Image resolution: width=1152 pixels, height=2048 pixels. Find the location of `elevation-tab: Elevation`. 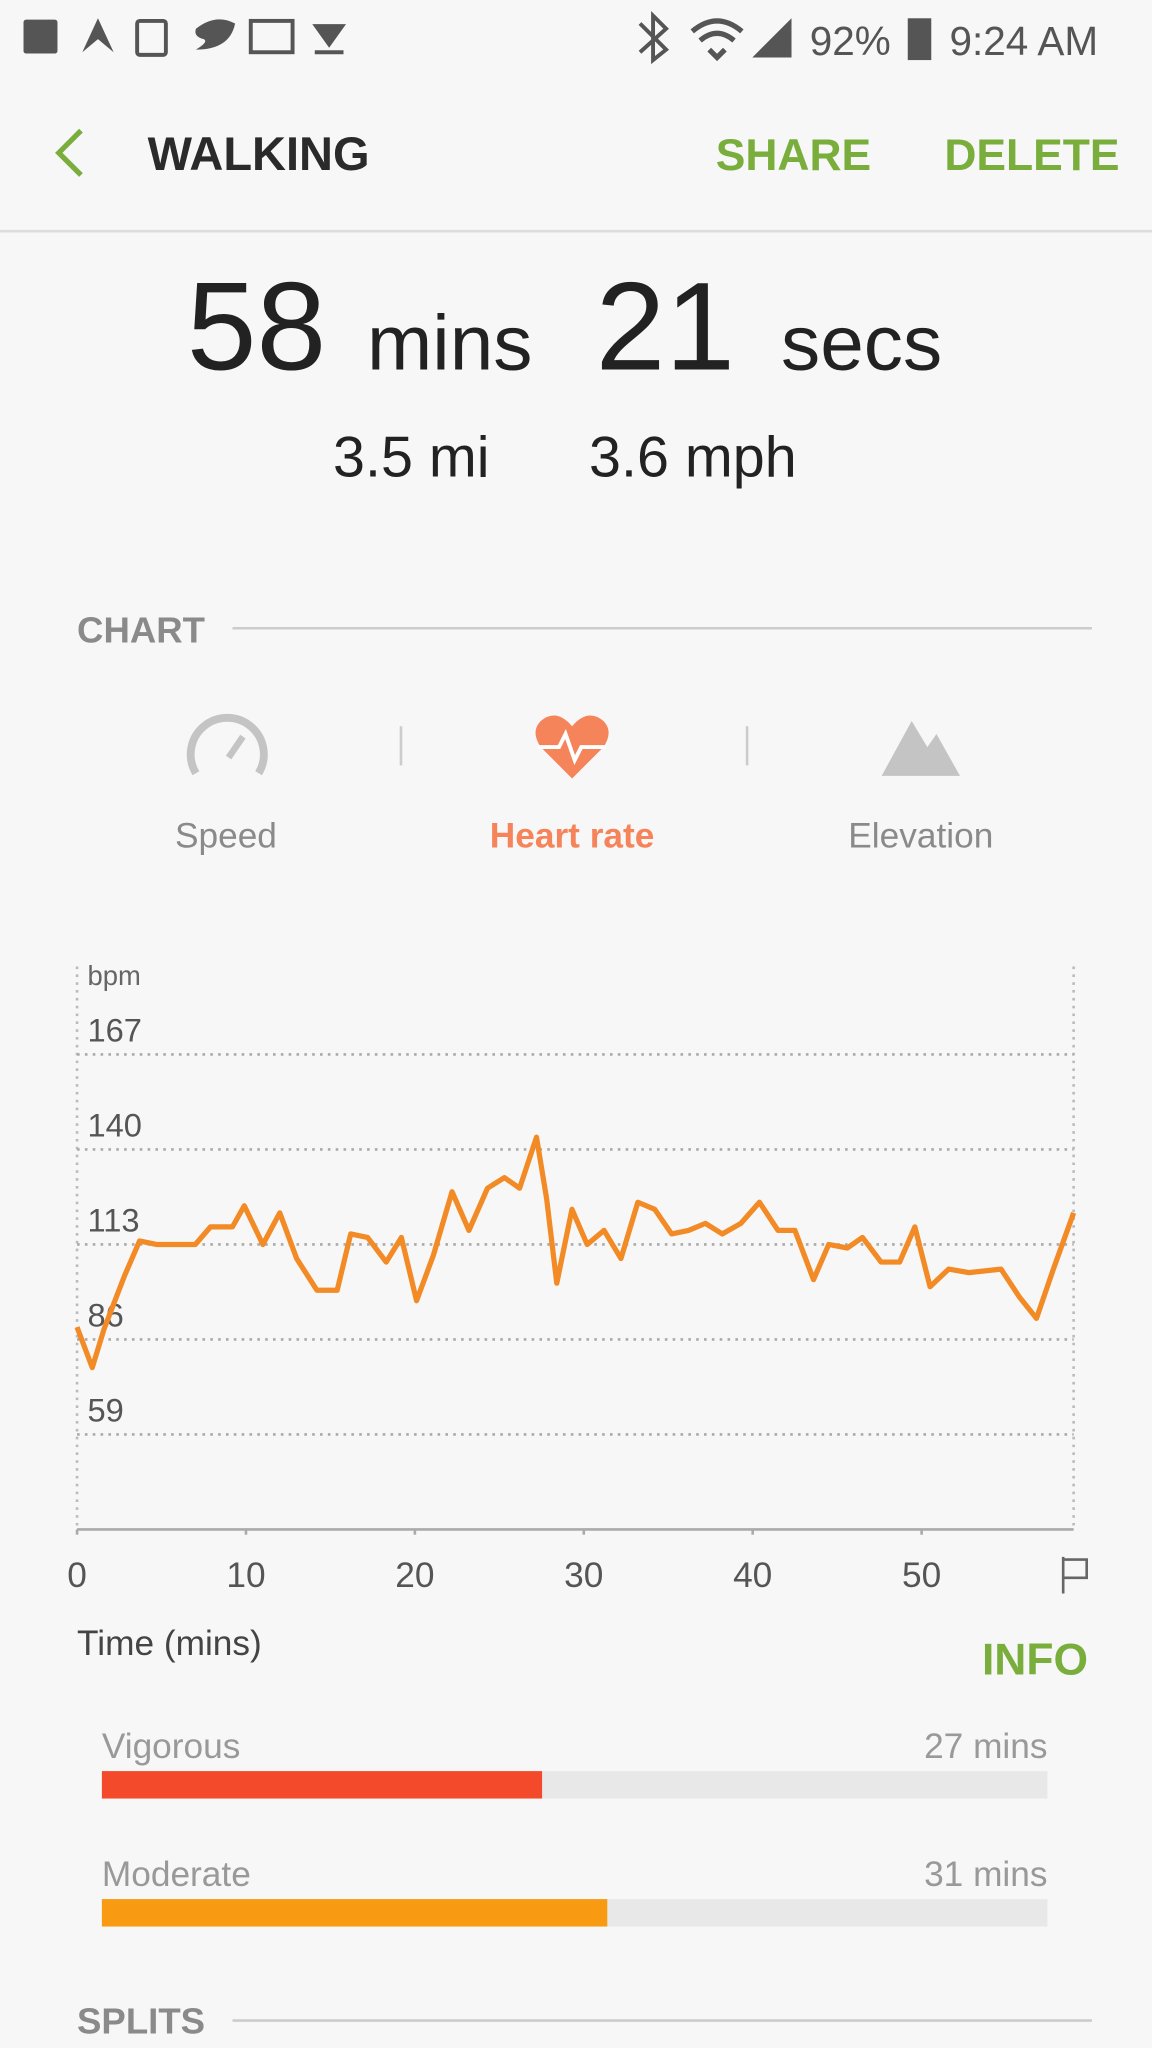

elevation-tab: Elevation is located at coordinates (920, 788).